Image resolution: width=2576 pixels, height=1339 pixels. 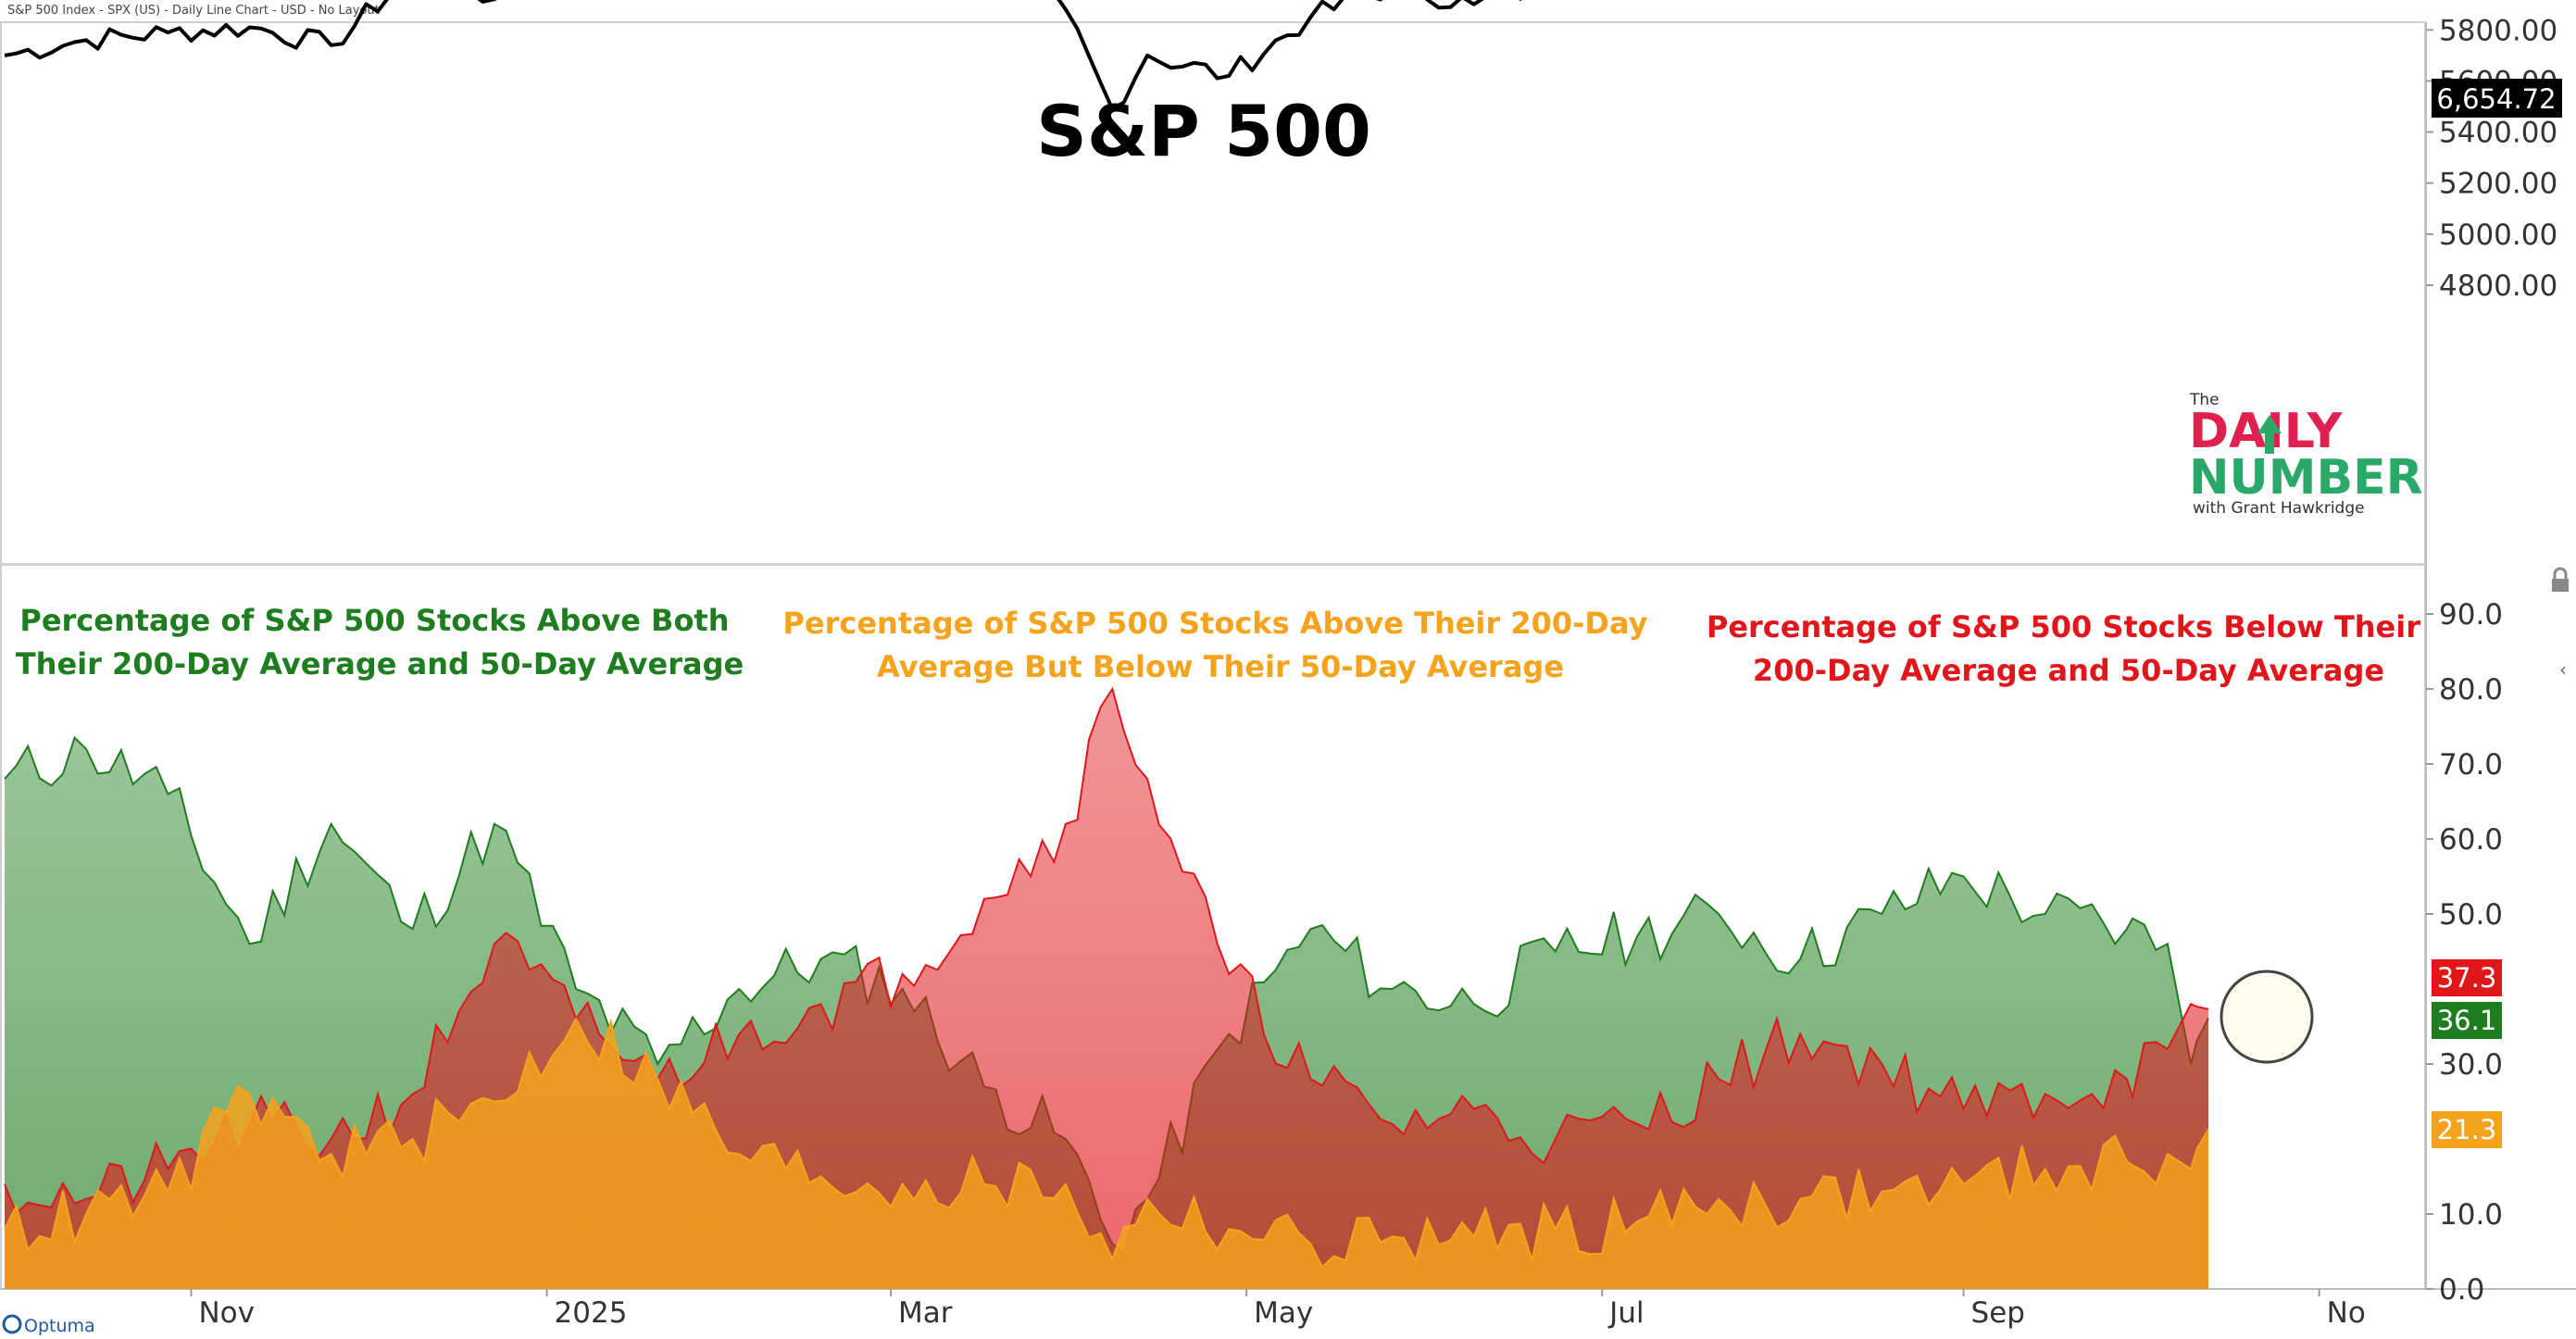 I want to click on breadth-tick-label: 80.0, so click(x=2471, y=690).